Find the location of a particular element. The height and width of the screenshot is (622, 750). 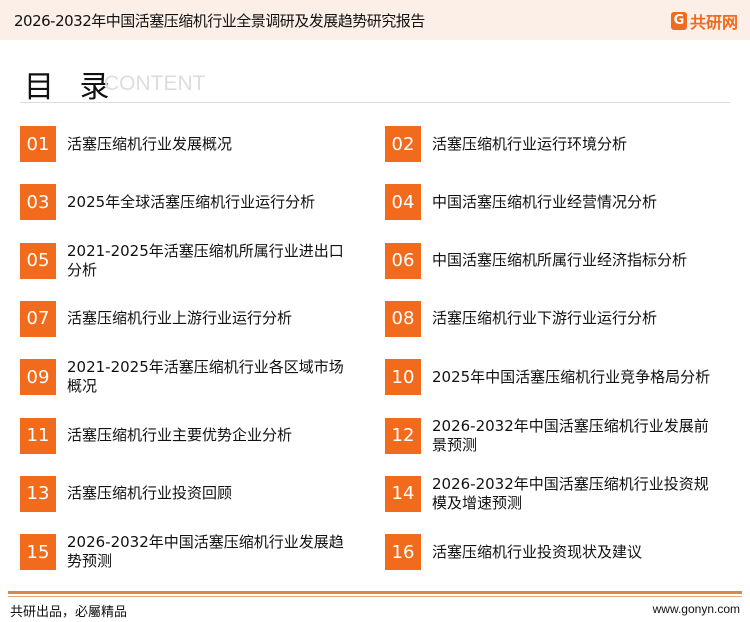

toc-item: 10 2025年中国活塞压缩机行业竞争格局分析 is located at coordinates (550, 377).